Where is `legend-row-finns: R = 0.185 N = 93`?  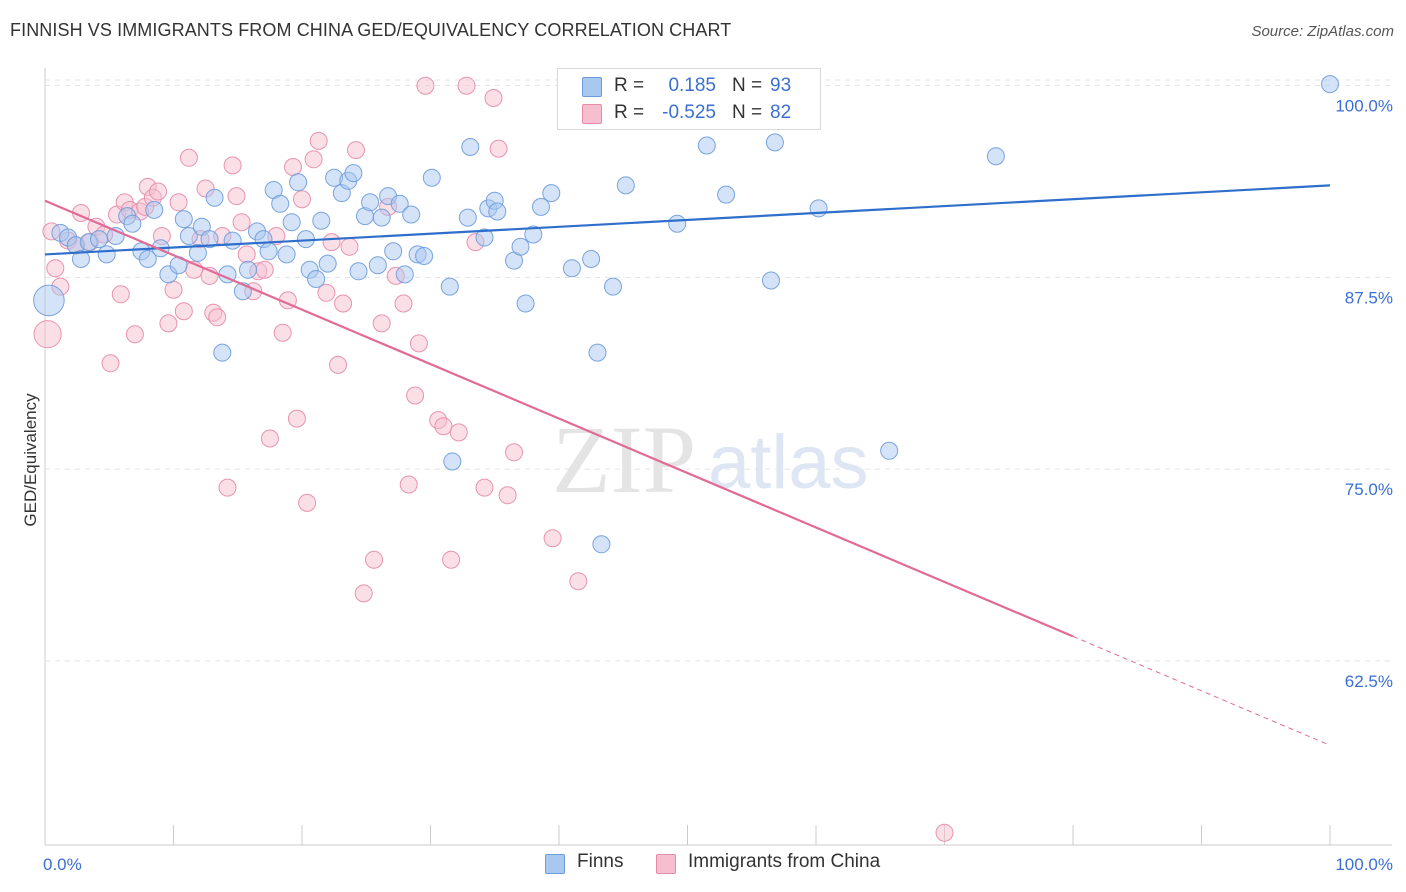
legend-row-finns: R = 0.185 N = 93 is located at coordinates (689, 86).